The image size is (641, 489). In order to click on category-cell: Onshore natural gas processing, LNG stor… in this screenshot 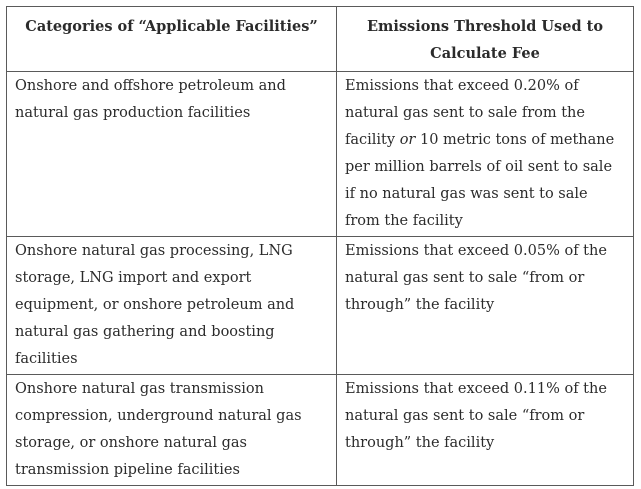, I will do `click(171, 305)`.